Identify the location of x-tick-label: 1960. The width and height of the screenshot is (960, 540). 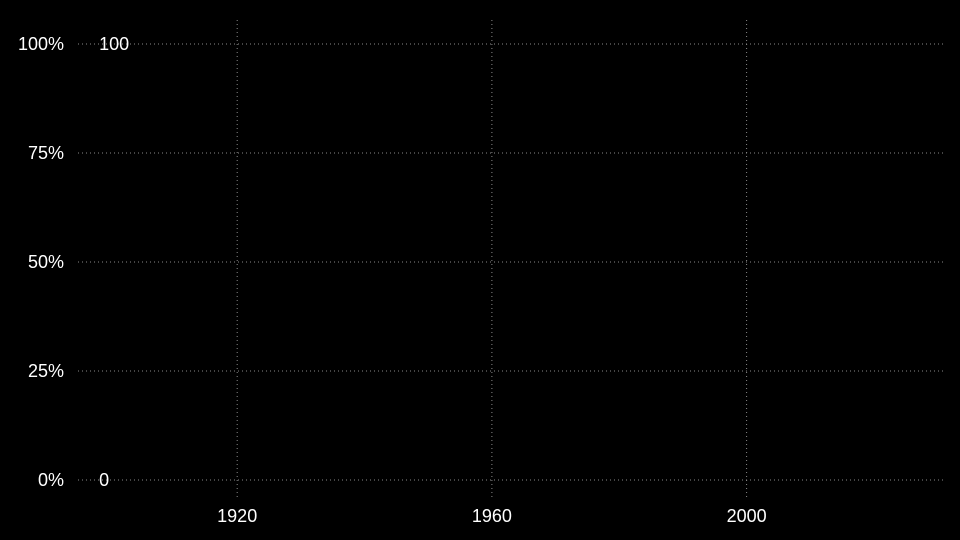
(492, 516).